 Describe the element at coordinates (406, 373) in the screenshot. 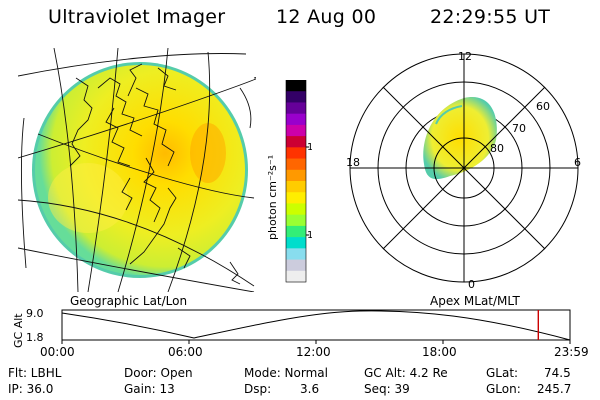

I see `gc-alt-info: GC Alt: 4.2 Re` at that location.